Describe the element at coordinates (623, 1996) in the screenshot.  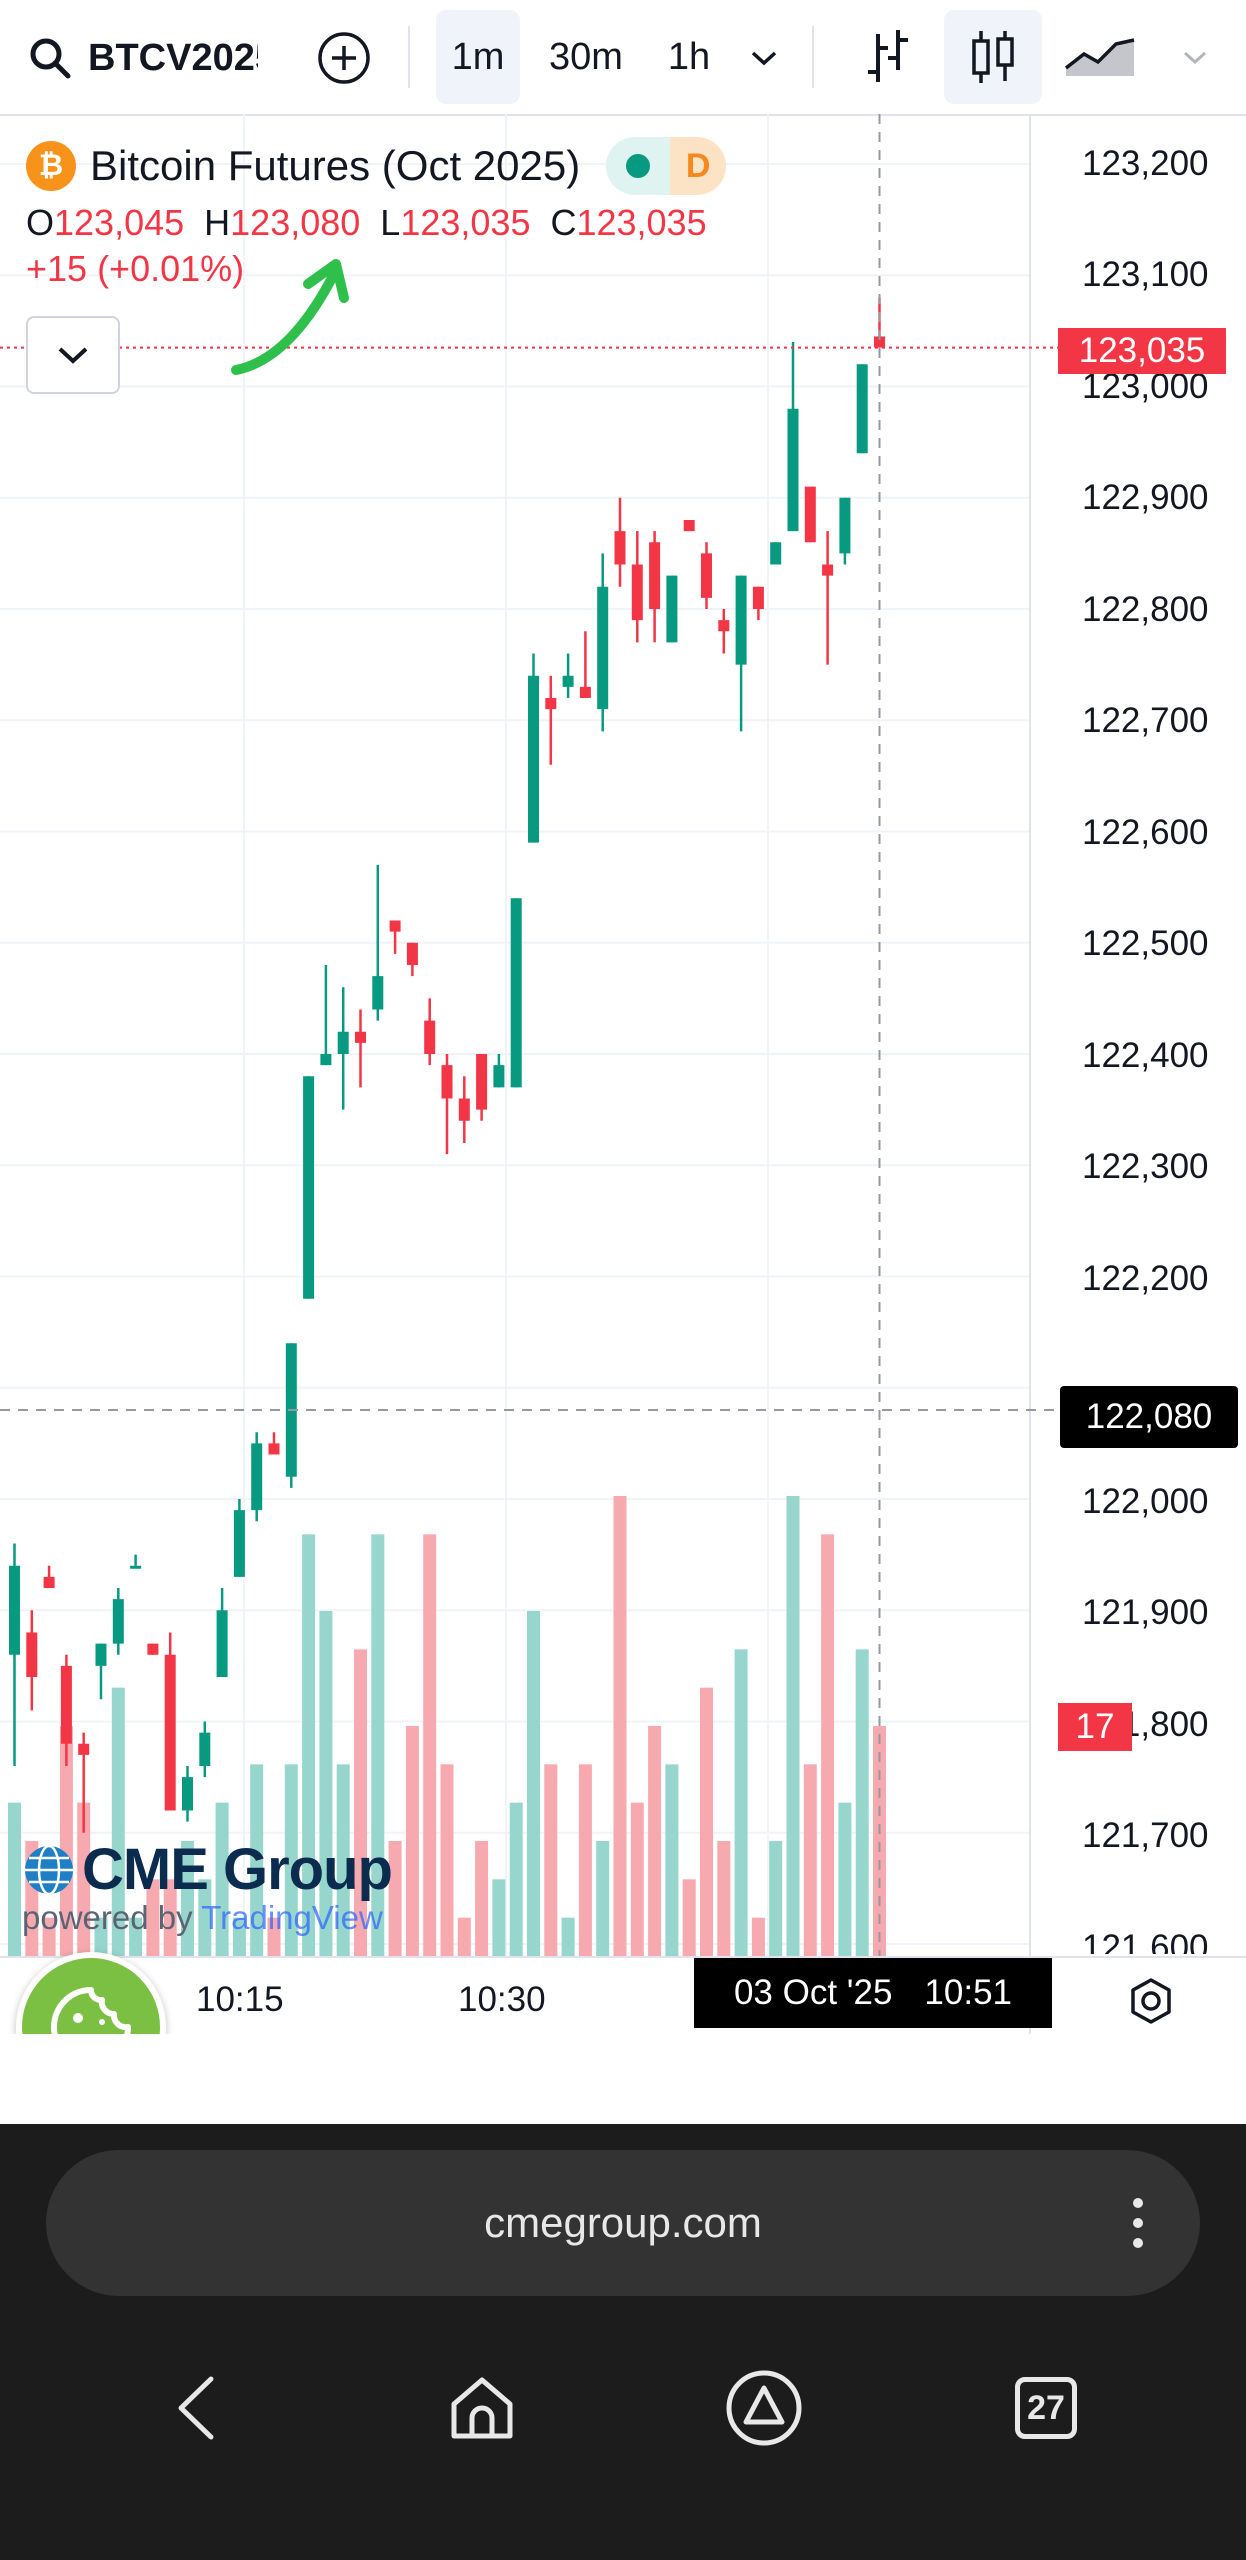
I see `time-axis: 10:15 10:30` at that location.